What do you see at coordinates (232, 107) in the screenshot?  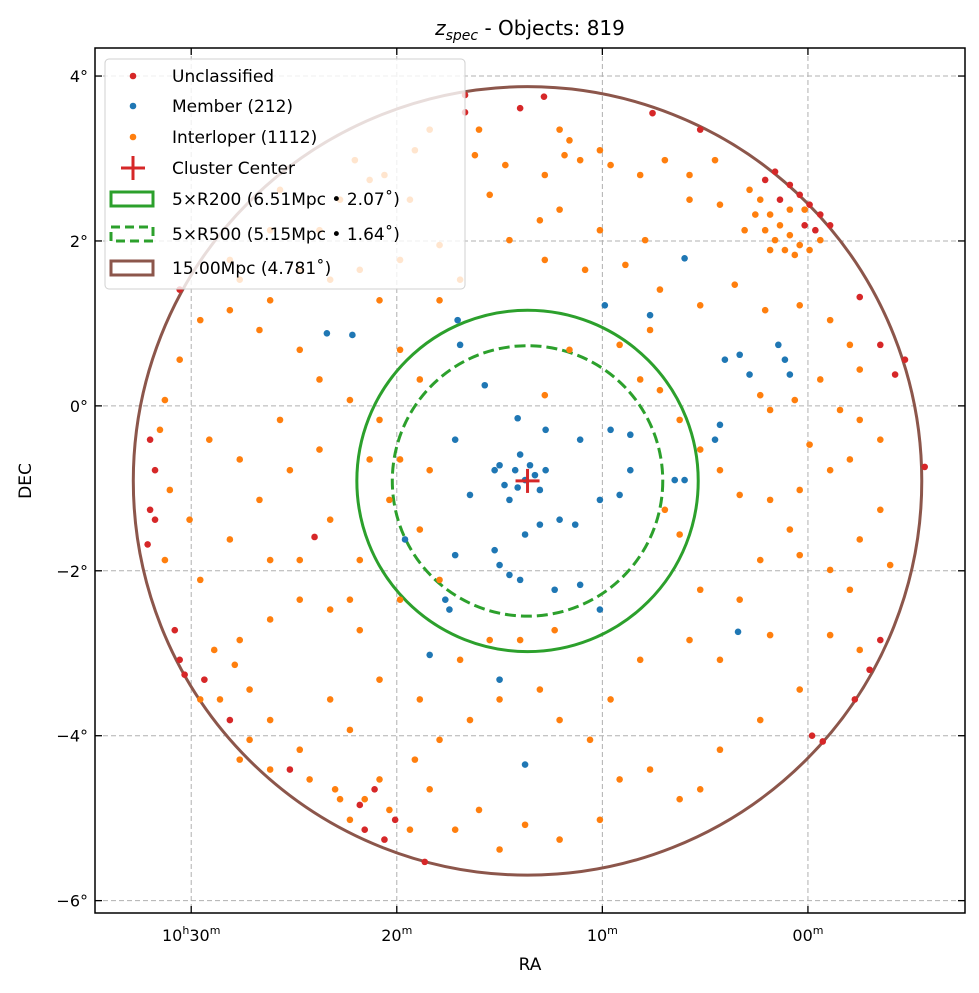 I see `member-legend-label: Member (212)` at bounding box center [232, 107].